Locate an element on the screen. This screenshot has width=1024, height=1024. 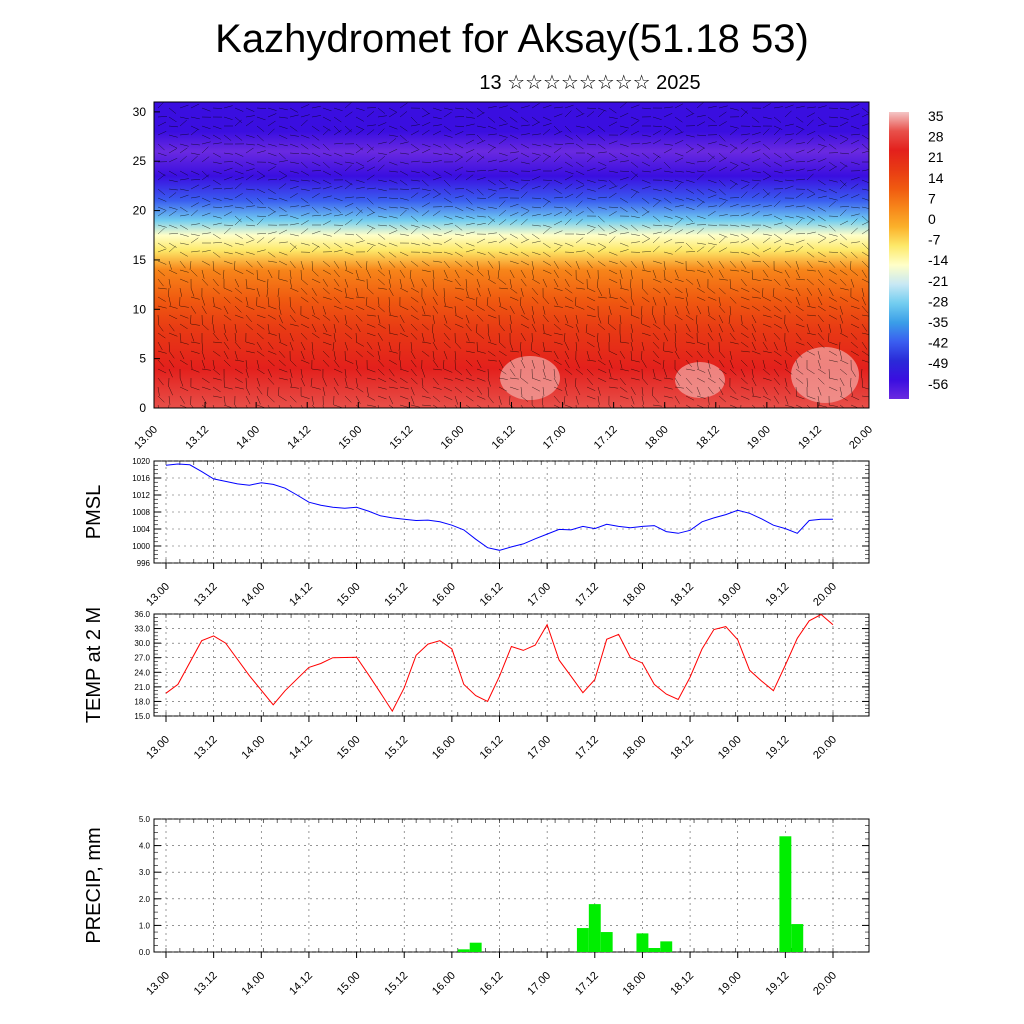
x-tick-label: 16.12 is located at coordinates (492, 595).